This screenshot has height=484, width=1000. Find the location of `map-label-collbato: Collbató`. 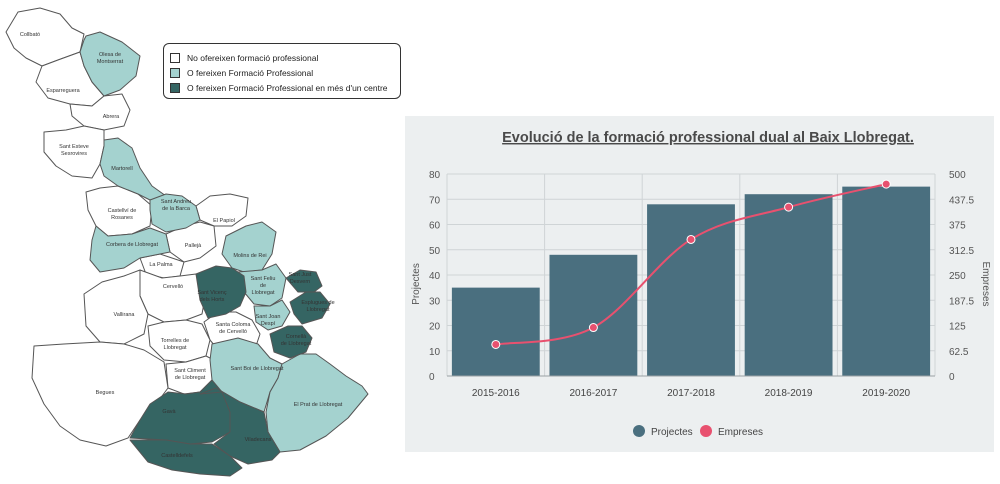

map-label-collbato: Collbató is located at coordinates (30, 35).